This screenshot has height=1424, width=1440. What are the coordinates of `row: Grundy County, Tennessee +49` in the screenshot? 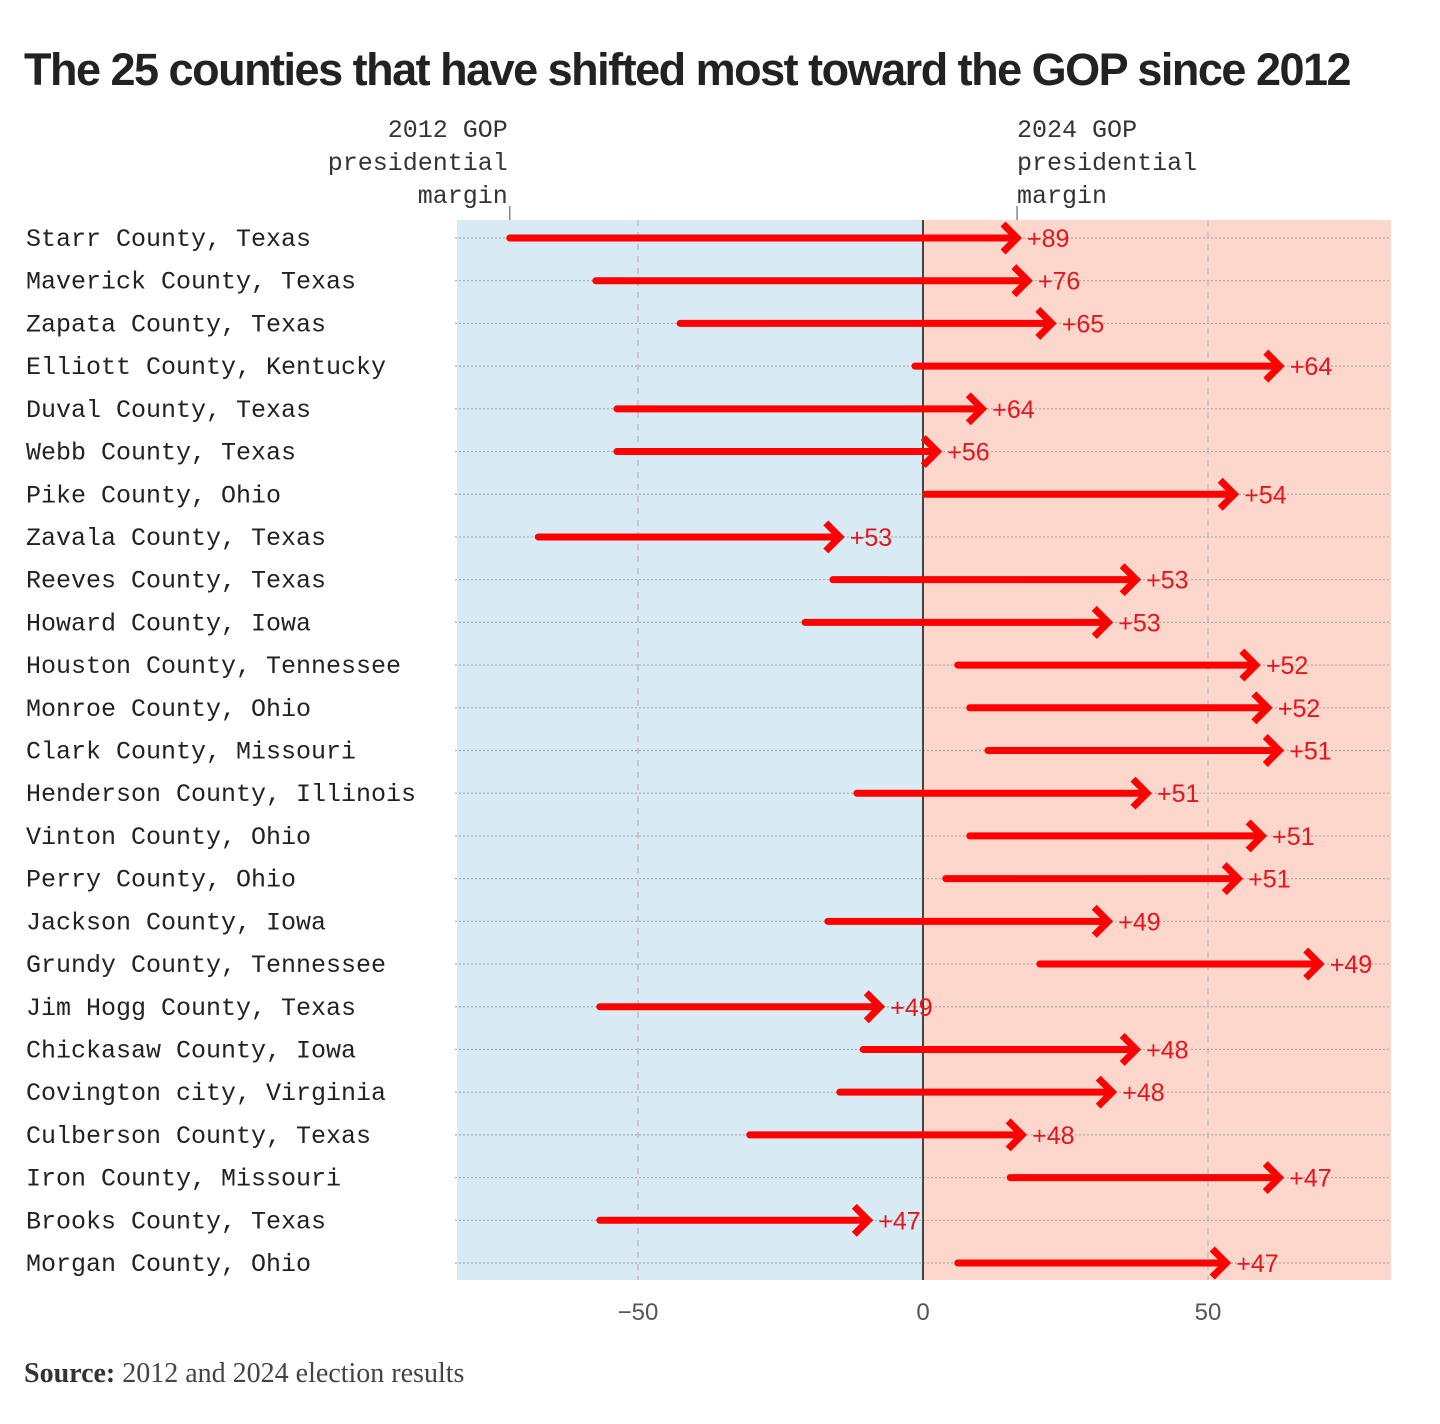 It's located at (699, 964).